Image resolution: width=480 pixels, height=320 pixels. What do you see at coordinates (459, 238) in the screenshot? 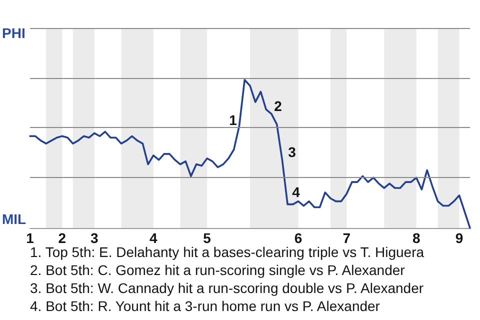
I see `x-tick-label: 9` at bounding box center [459, 238].